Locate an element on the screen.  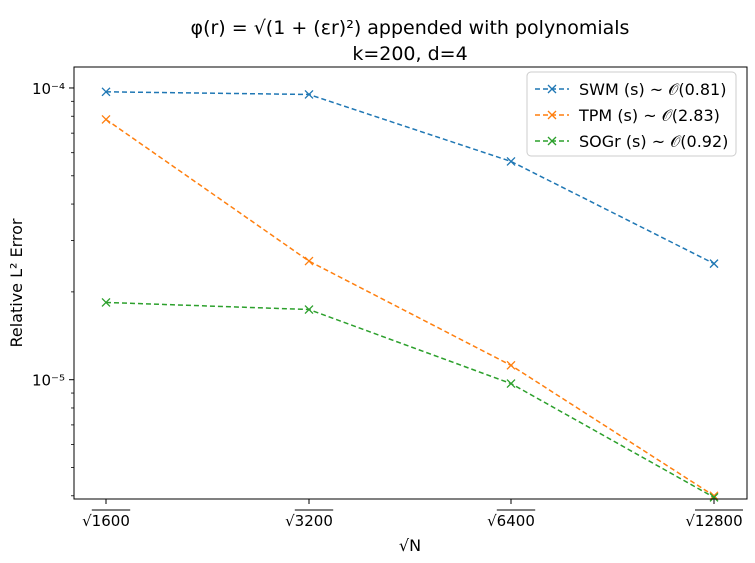
legend-entry-2: TPM (s) ~ 𝒪(2.83) is located at coordinates (627, 115).